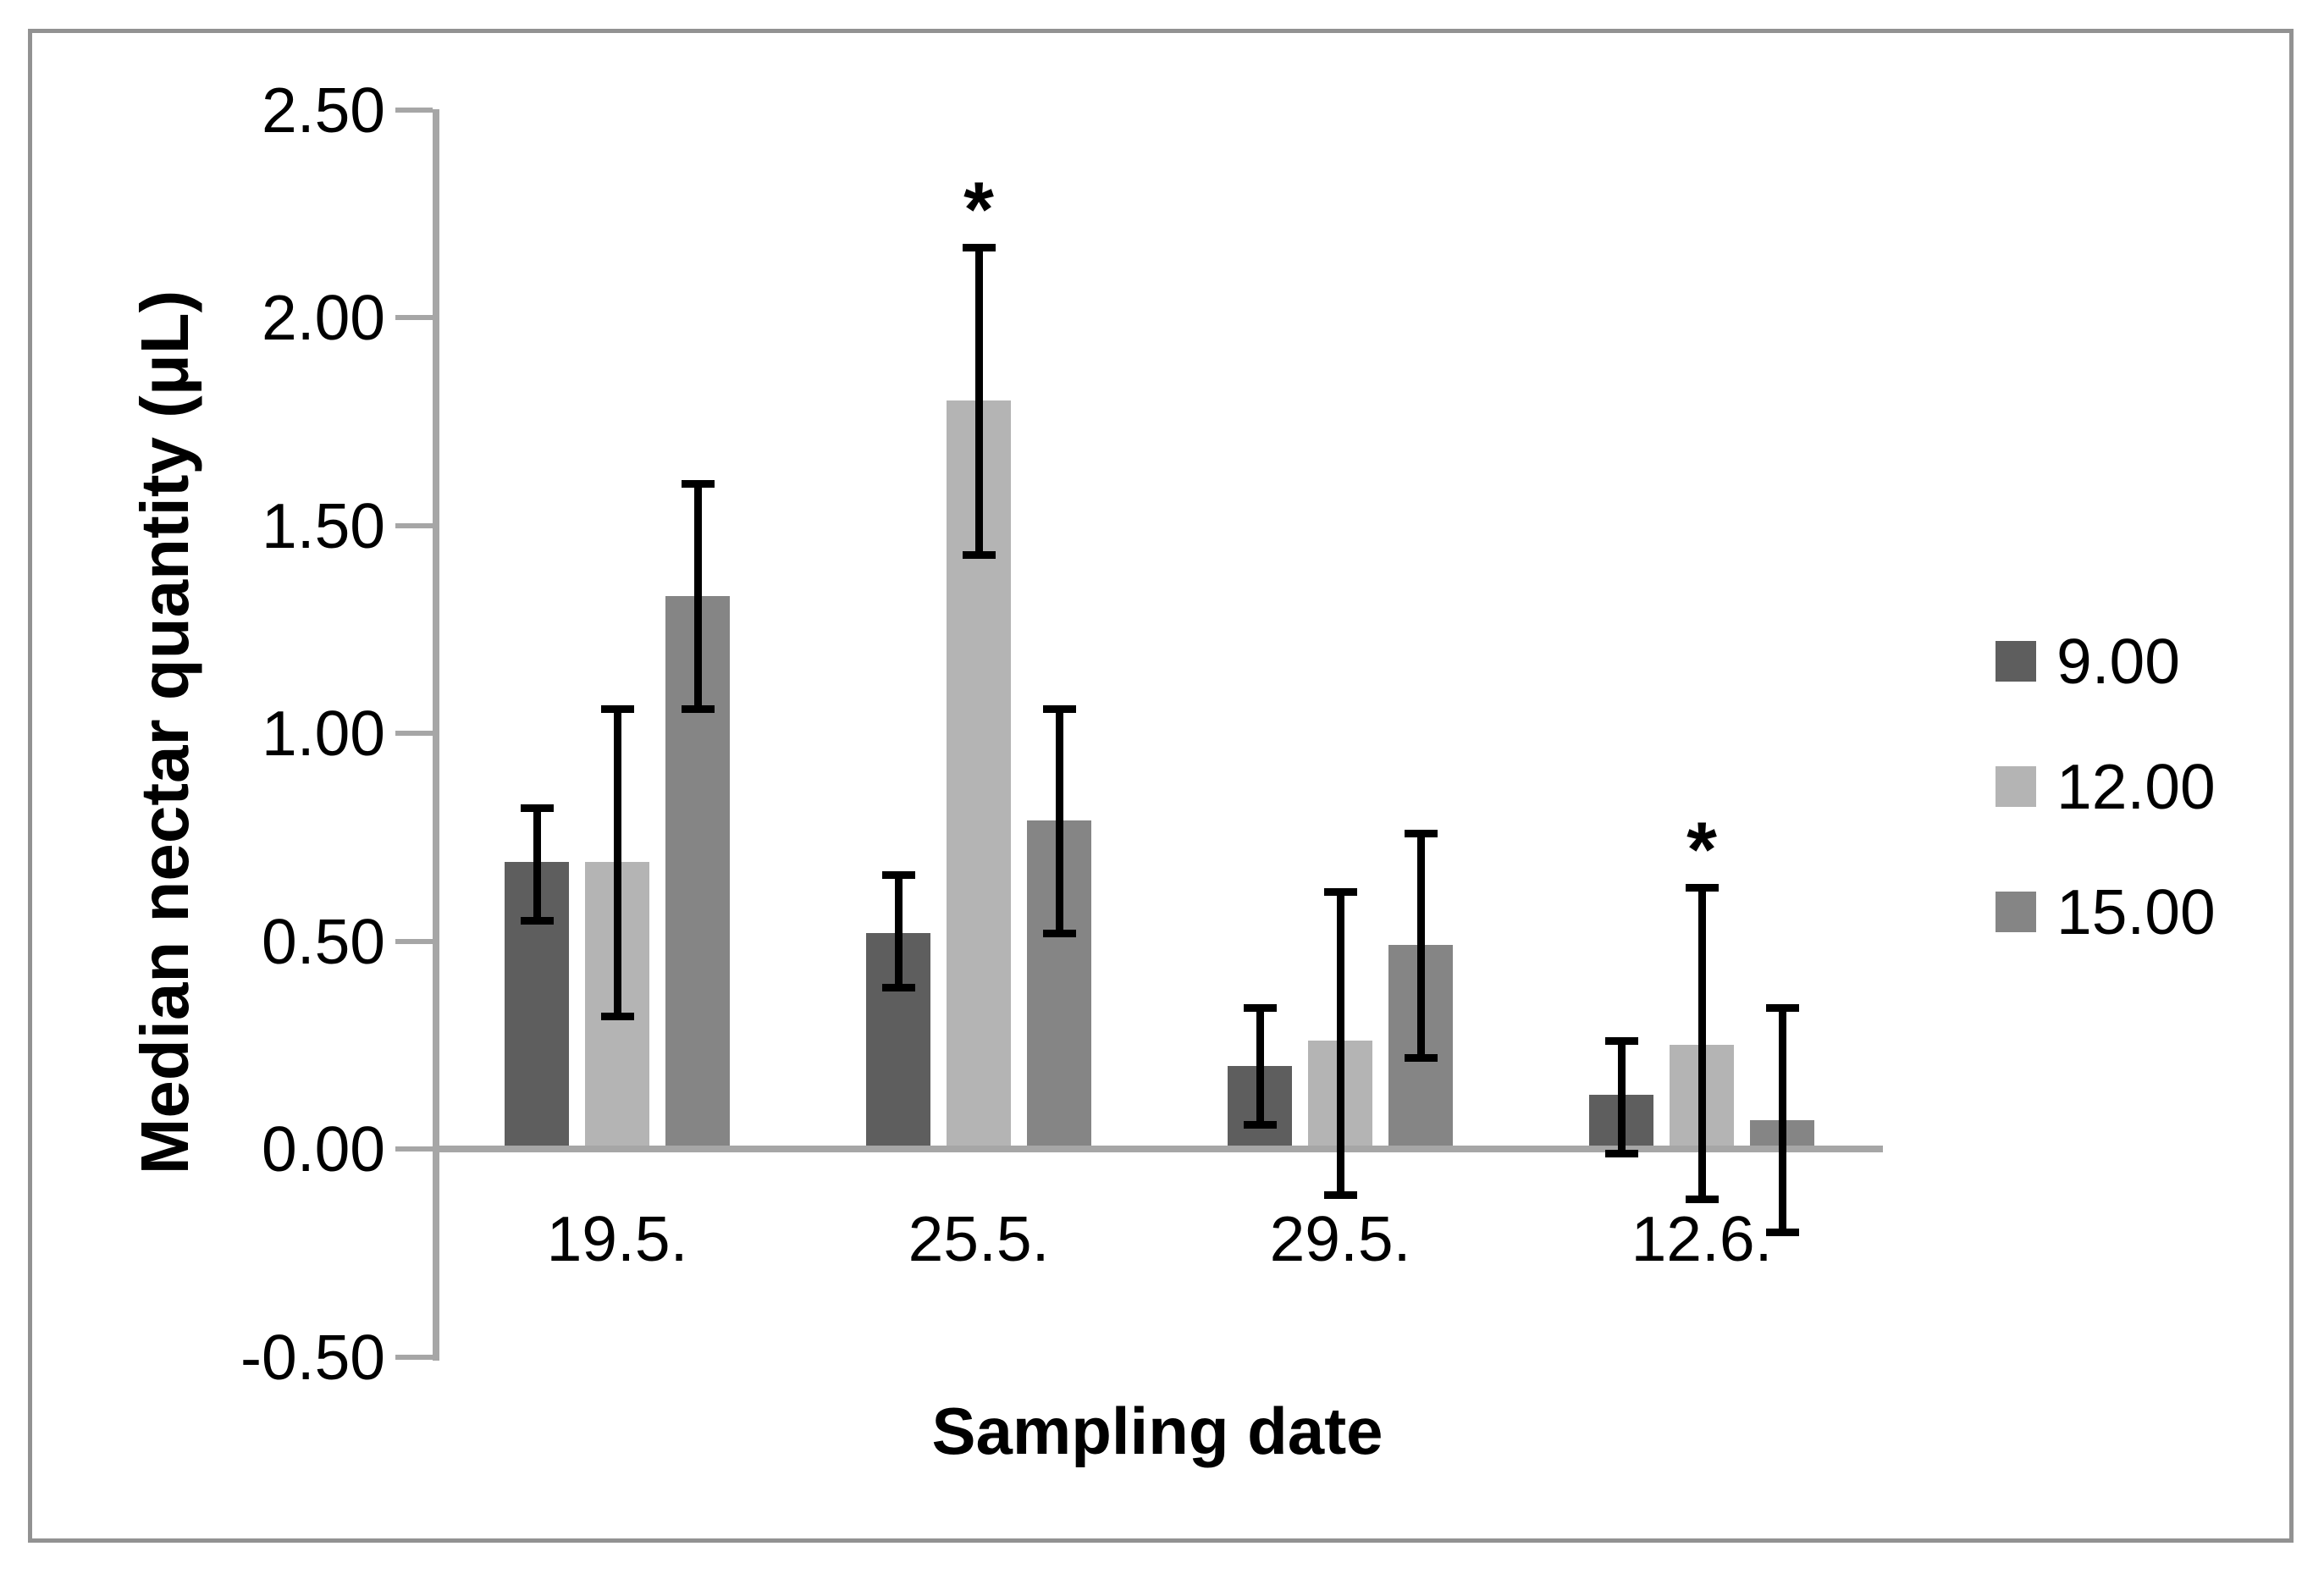 The image size is (2324, 1574). What do you see at coordinates (1421, 833) in the screenshot?
I see `error-cap-top-15.00-29.5.` at bounding box center [1421, 833].